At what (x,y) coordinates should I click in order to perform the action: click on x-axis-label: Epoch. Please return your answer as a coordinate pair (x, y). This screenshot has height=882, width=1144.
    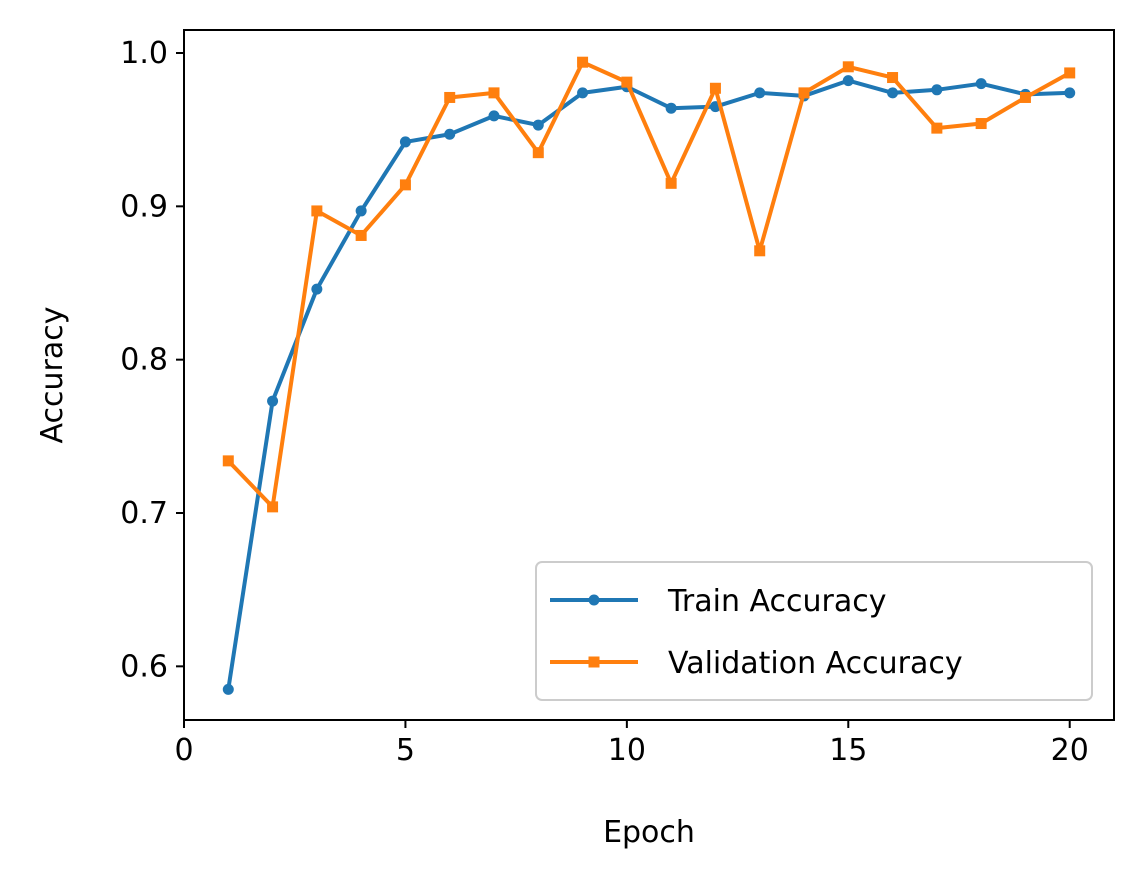
    Looking at the image, I should click on (649, 832).